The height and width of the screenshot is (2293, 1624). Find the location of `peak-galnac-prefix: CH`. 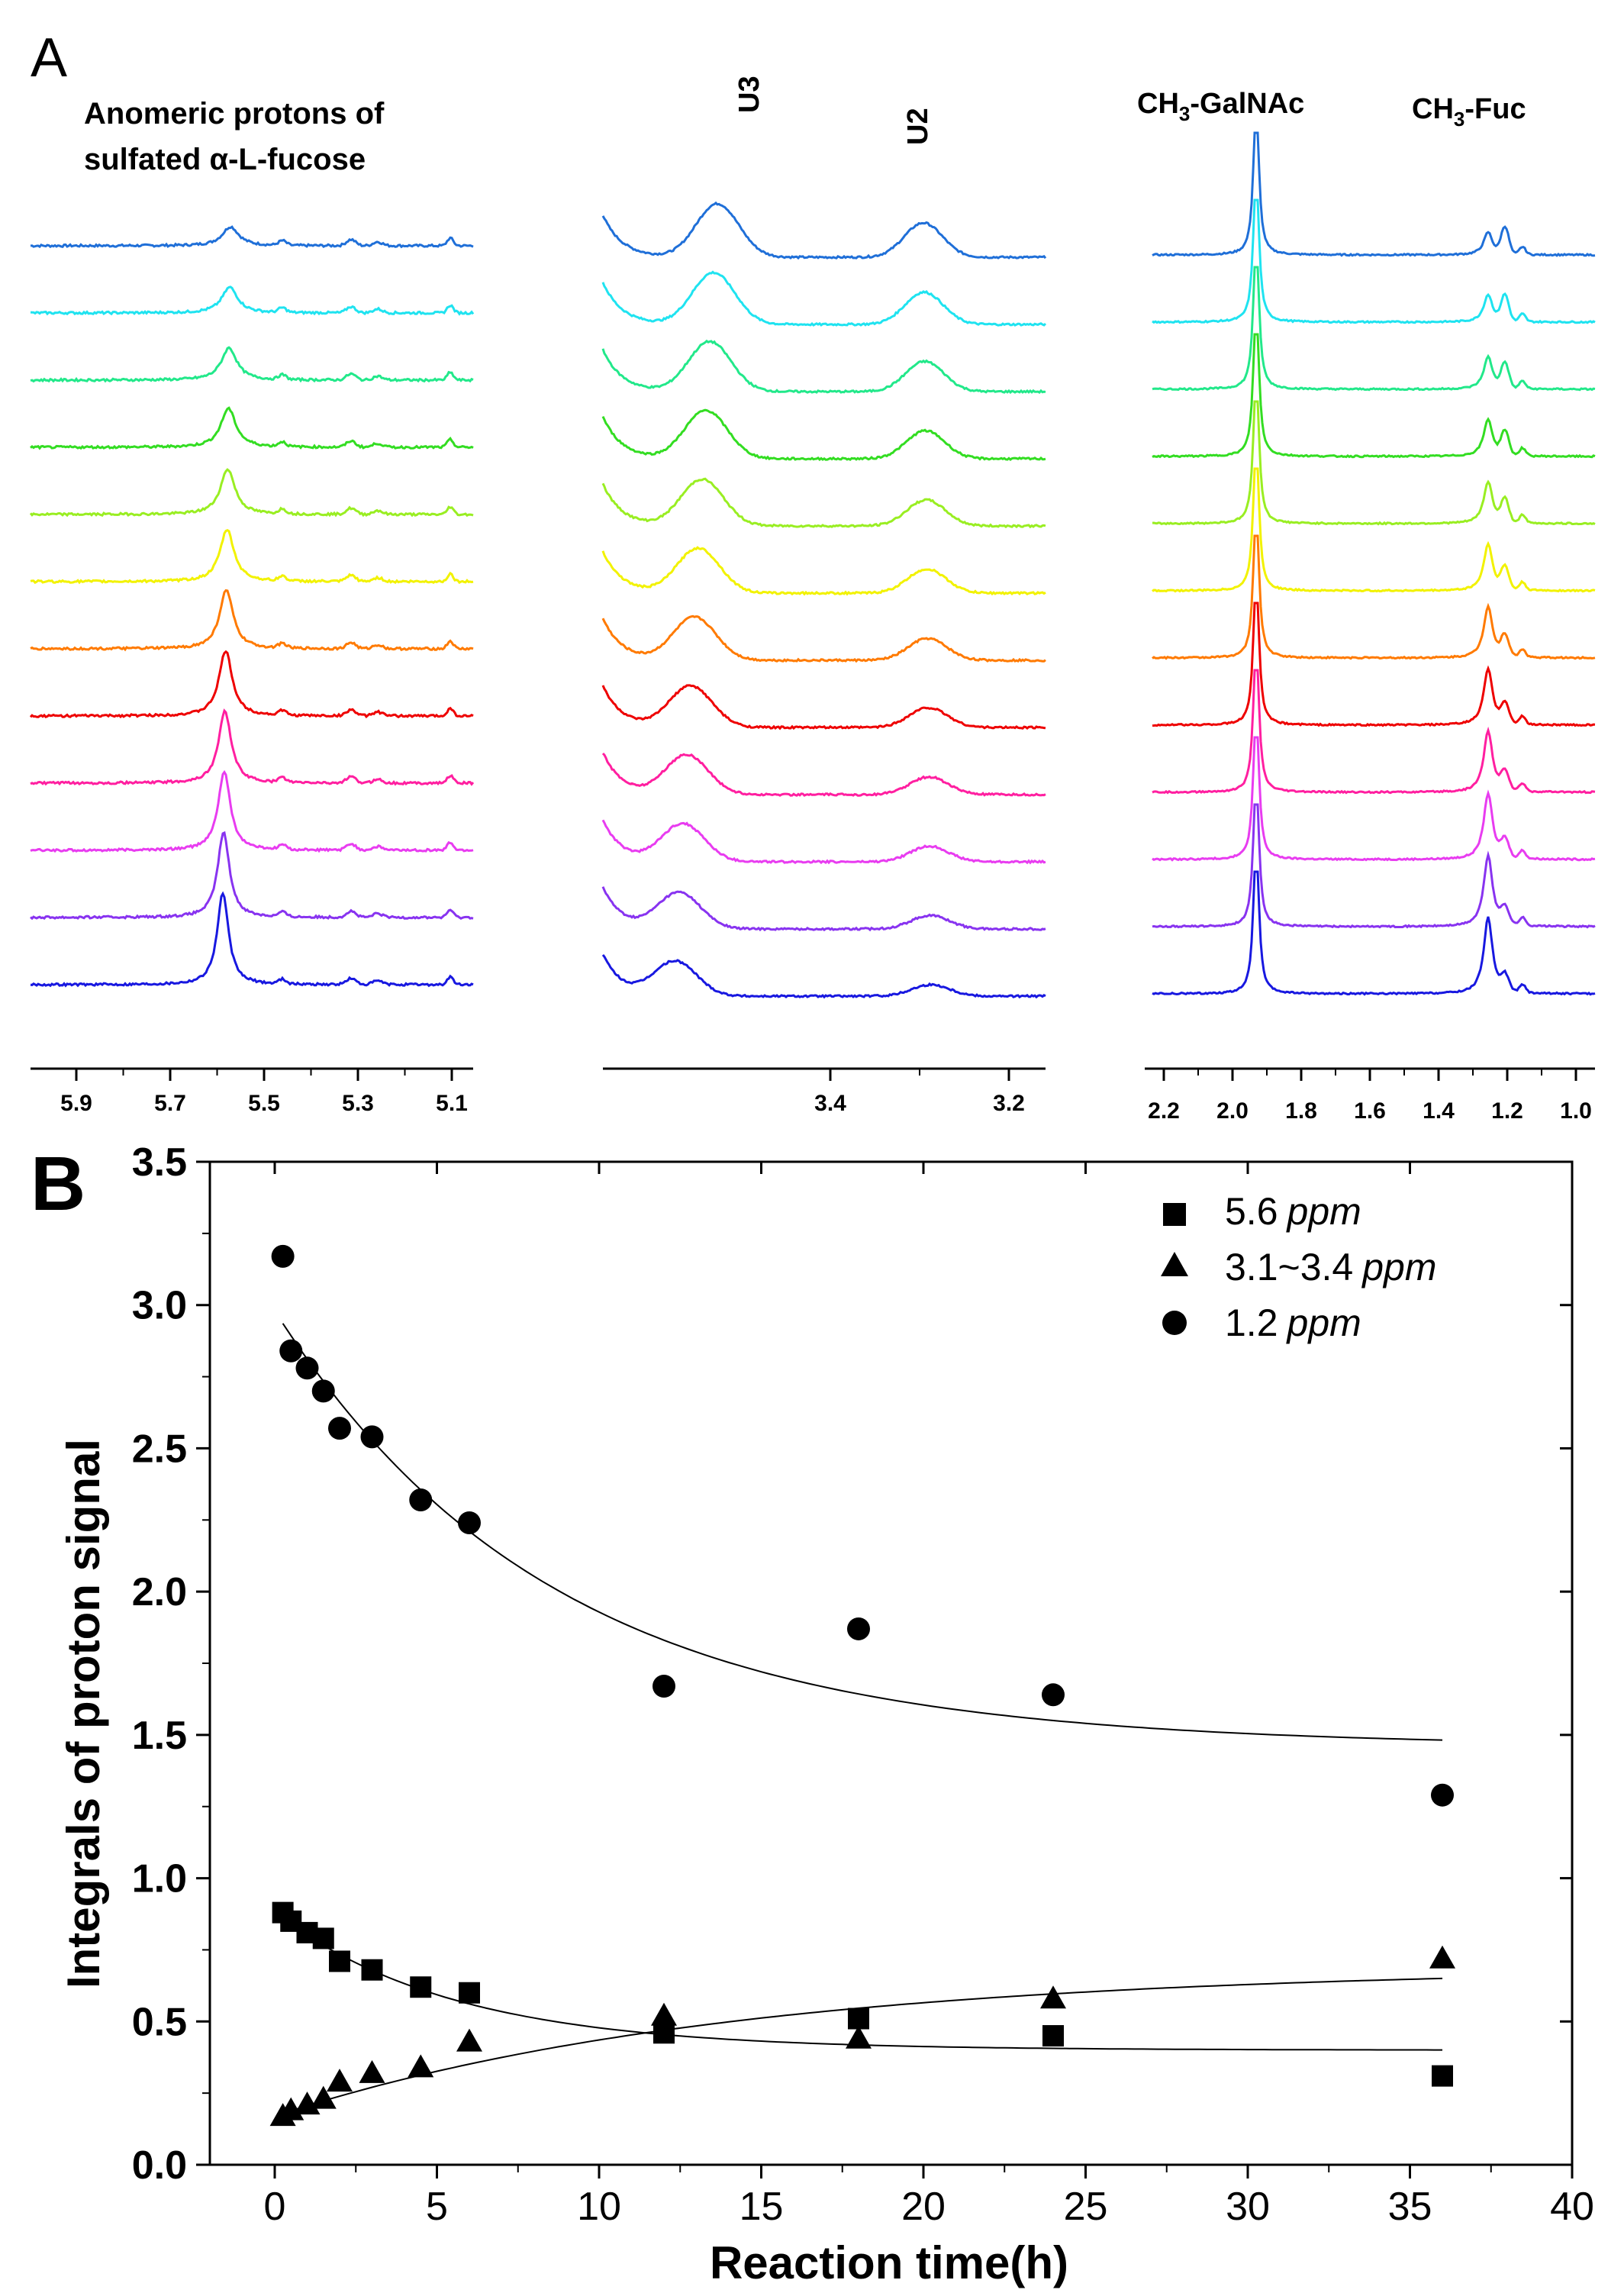

peak-galnac-prefix: CH is located at coordinates (1158, 104).